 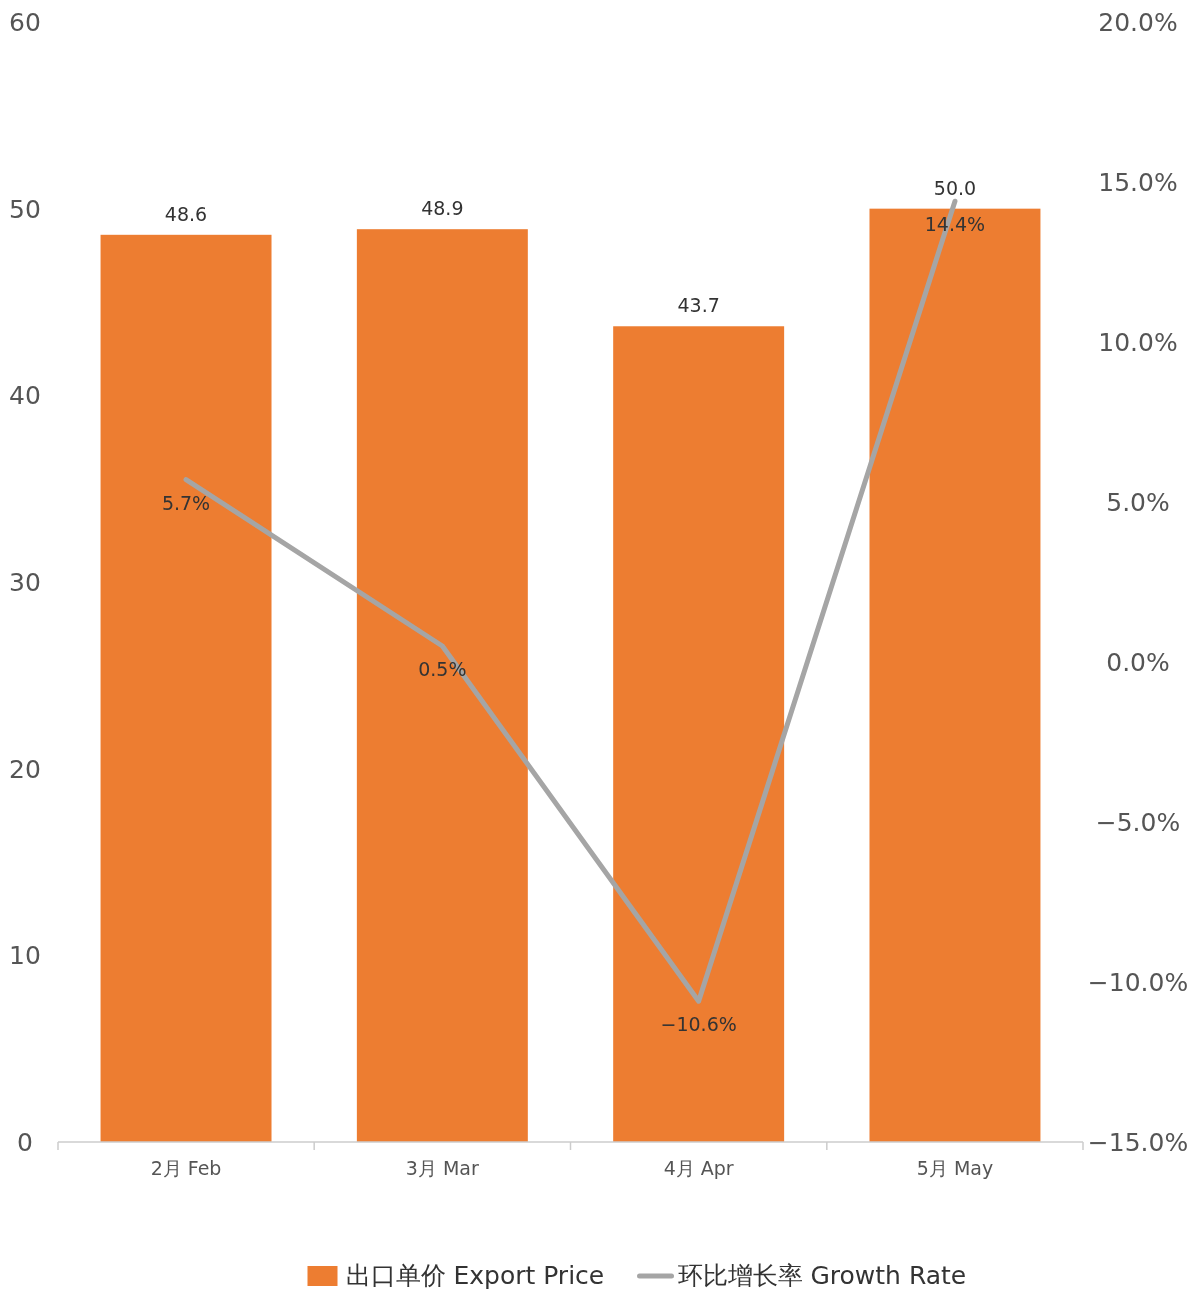 What do you see at coordinates (698, 1024) in the screenshot?
I see `data-label: −10.6%` at bounding box center [698, 1024].